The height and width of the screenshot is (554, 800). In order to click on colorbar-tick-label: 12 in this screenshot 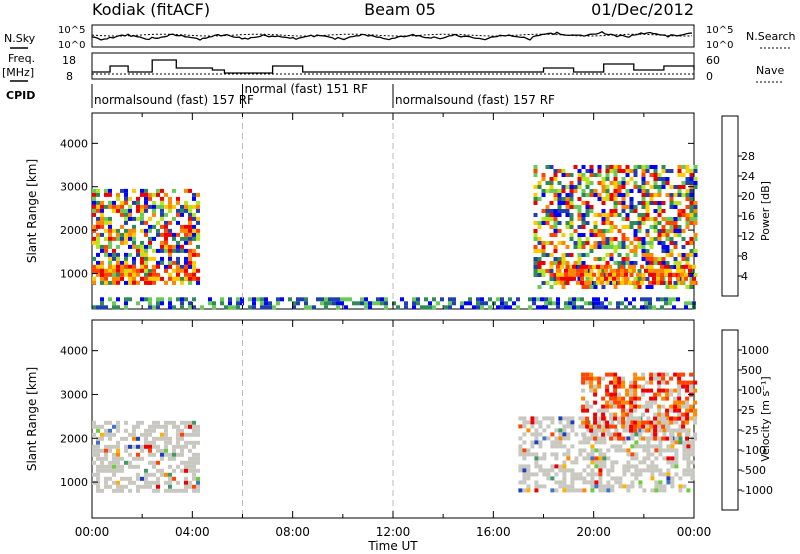, I will do `click(748, 236)`.